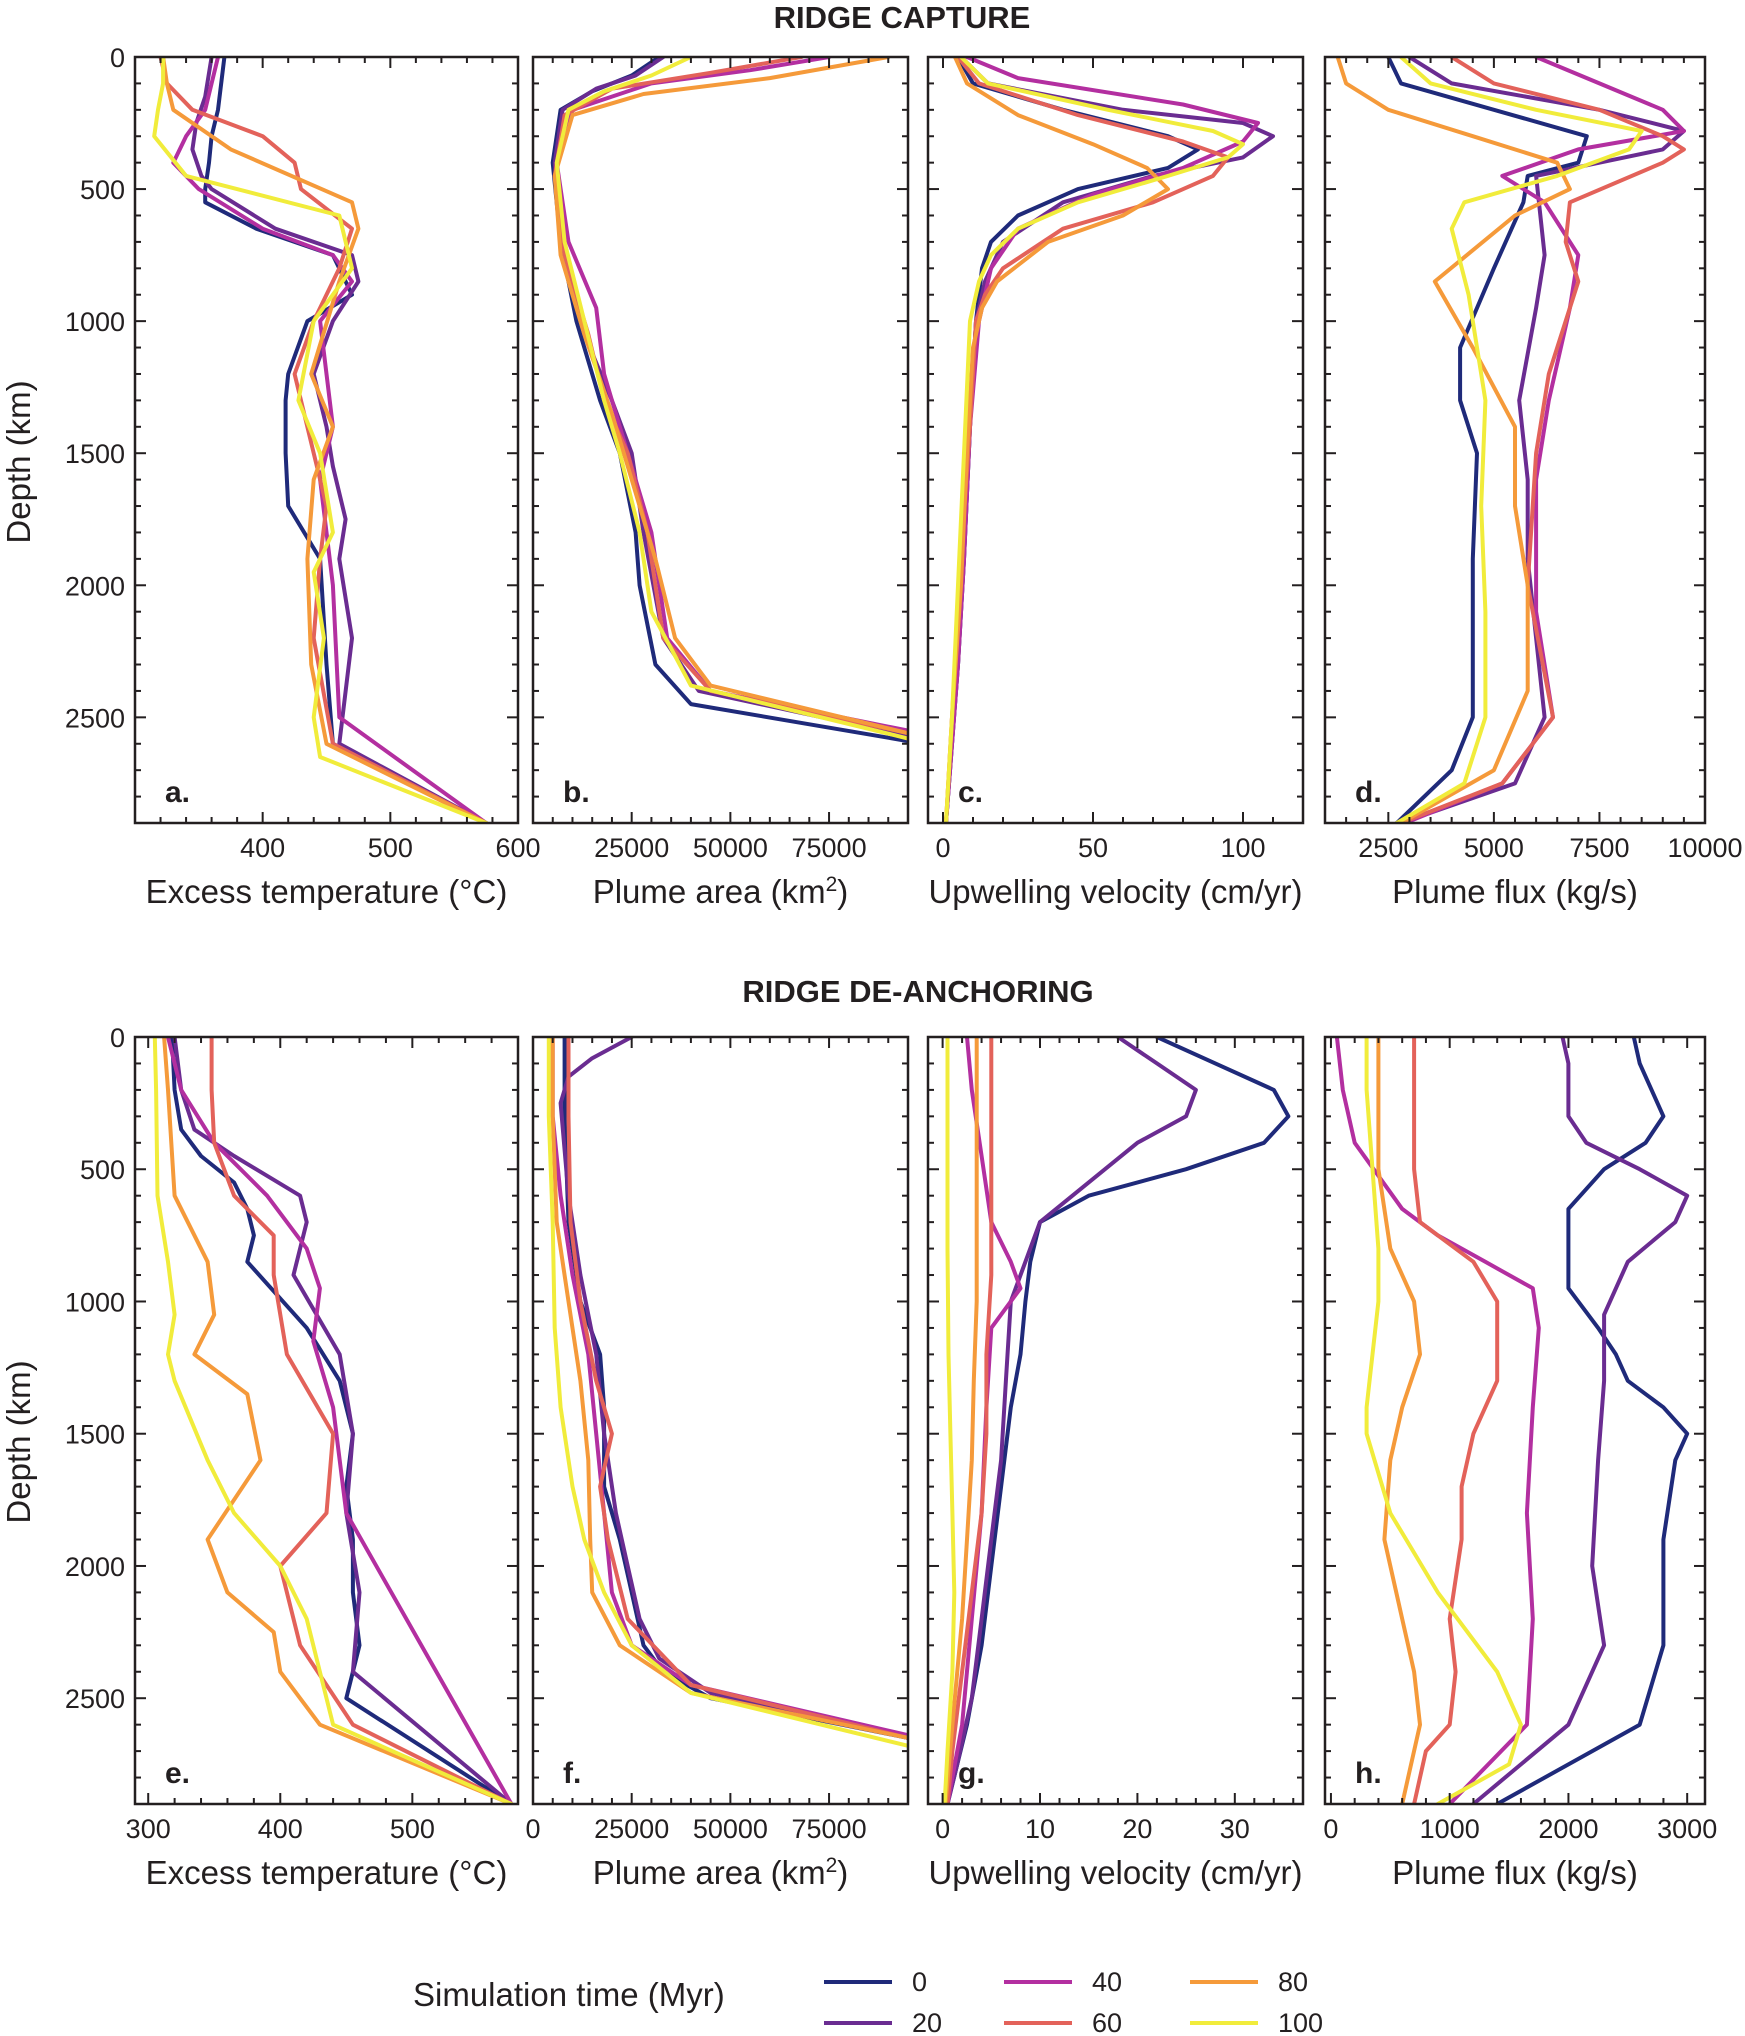  What do you see at coordinates (117, 58) in the screenshot?
I see `y-tick-label: 0` at bounding box center [117, 58].